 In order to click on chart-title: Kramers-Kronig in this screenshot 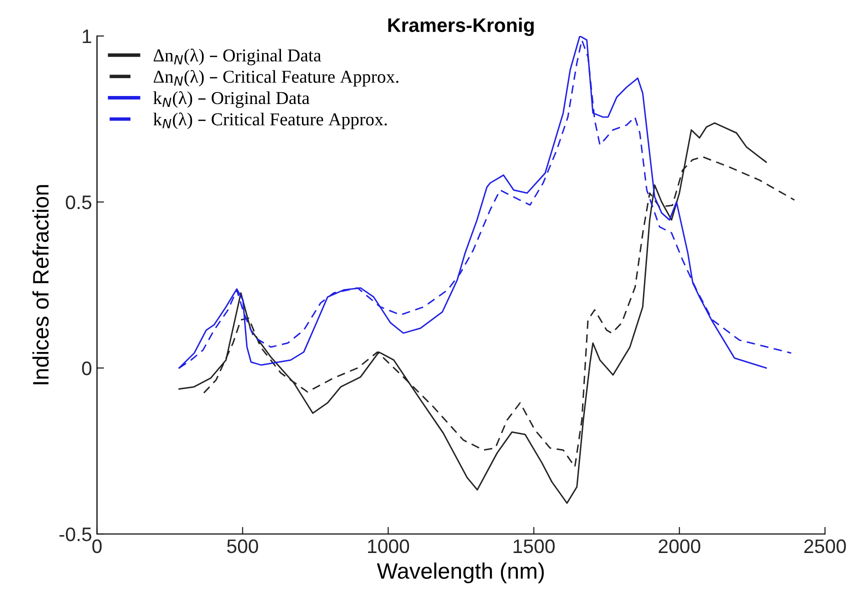, I will do `click(461, 27)`.